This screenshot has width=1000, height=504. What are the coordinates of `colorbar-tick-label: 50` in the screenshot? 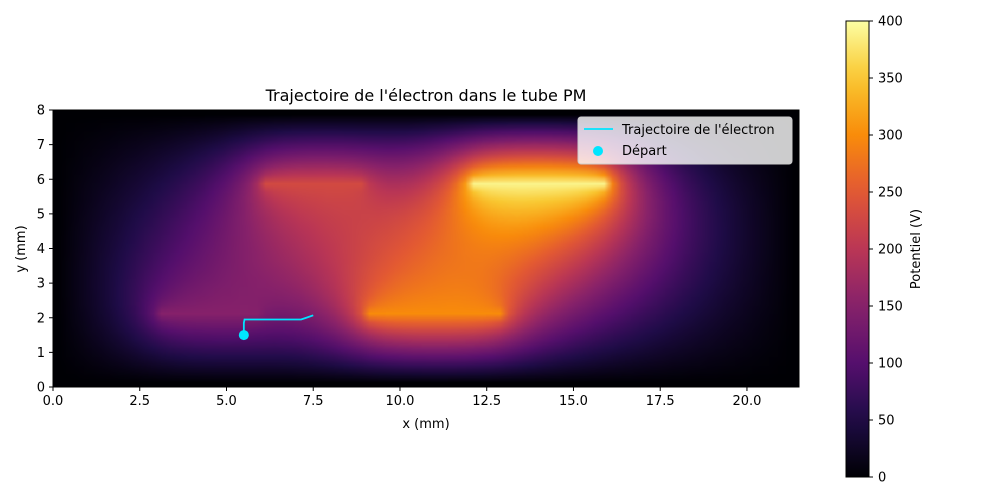 It's located at (886, 421).